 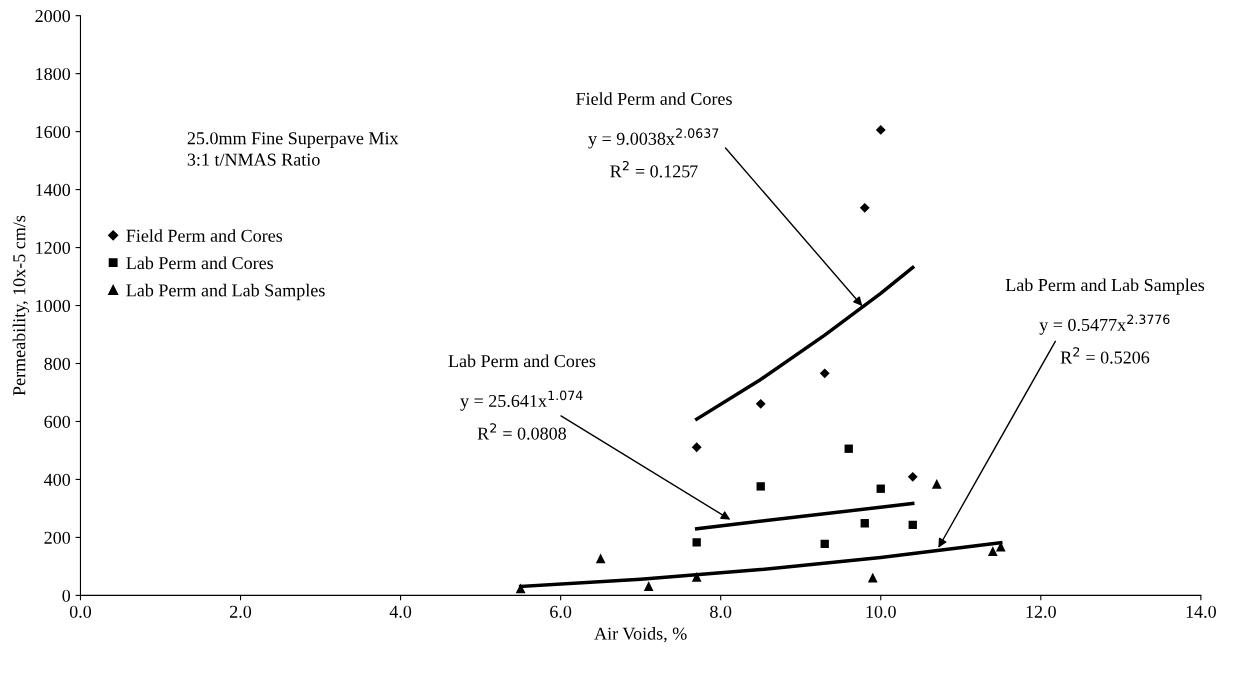 What do you see at coordinates (53, 16) in the screenshot?
I see `y-tick-label: 2000` at bounding box center [53, 16].